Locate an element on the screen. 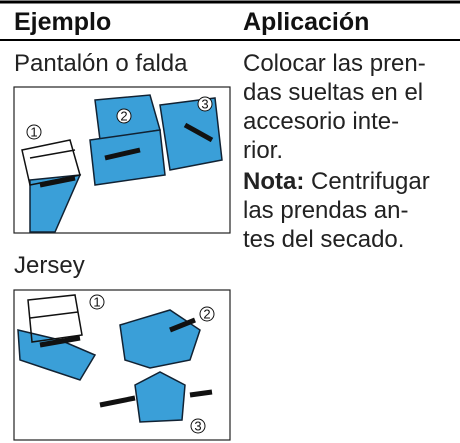 This screenshot has height=443, width=460. note-line: las prendas an- is located at coordinates (325, 210).